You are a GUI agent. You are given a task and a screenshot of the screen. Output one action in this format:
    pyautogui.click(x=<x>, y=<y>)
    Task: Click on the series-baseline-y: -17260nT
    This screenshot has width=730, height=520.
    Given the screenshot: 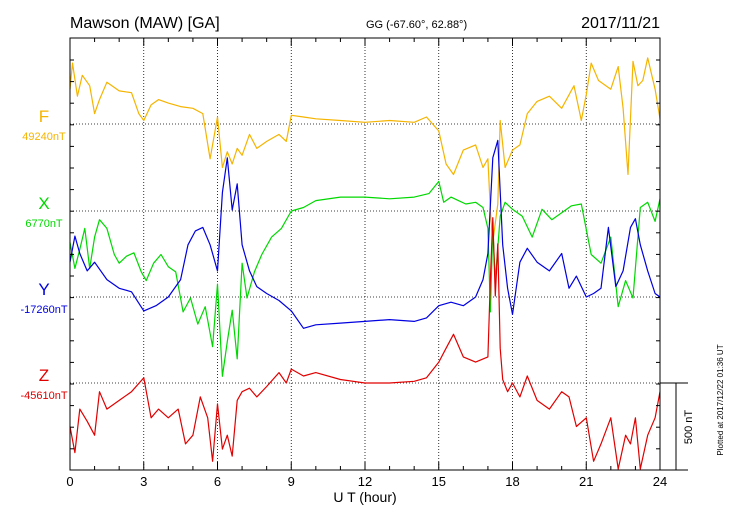 What is the action you would take?
    pyautogui.click(x=43, y=310)
    